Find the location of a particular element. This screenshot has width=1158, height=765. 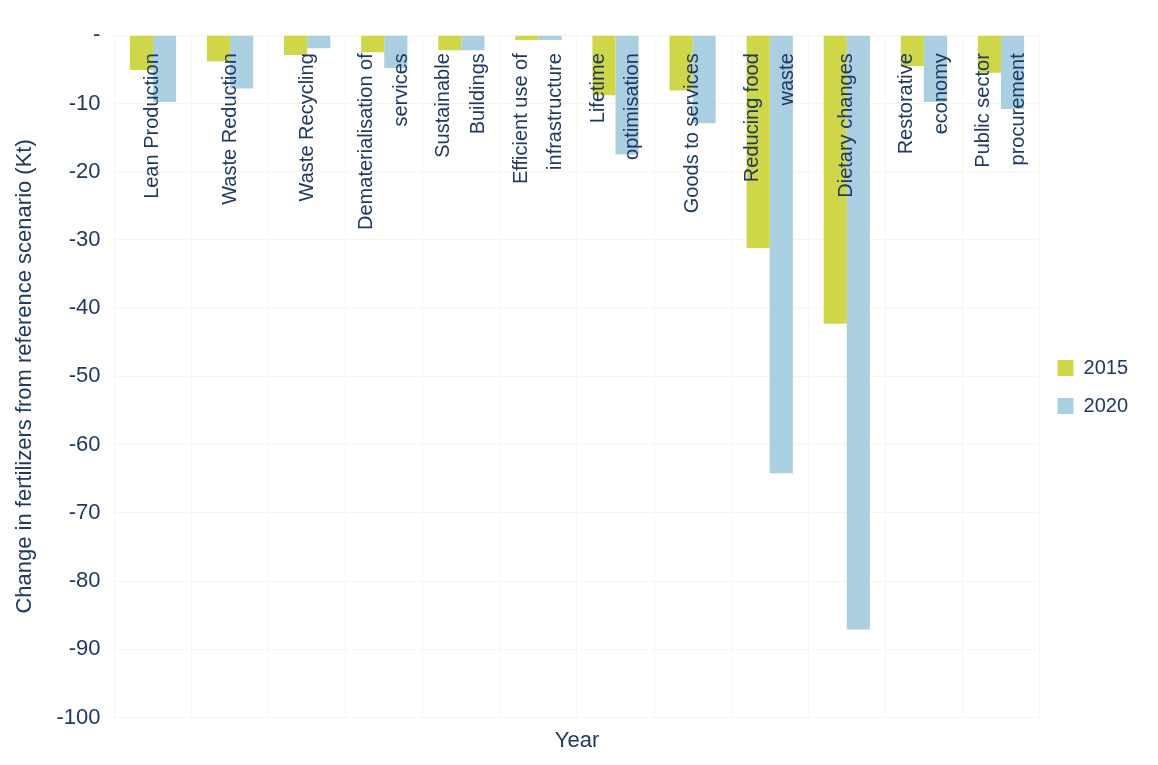

x-tick-label: Restorative economy is located at coordinates (922, 104).